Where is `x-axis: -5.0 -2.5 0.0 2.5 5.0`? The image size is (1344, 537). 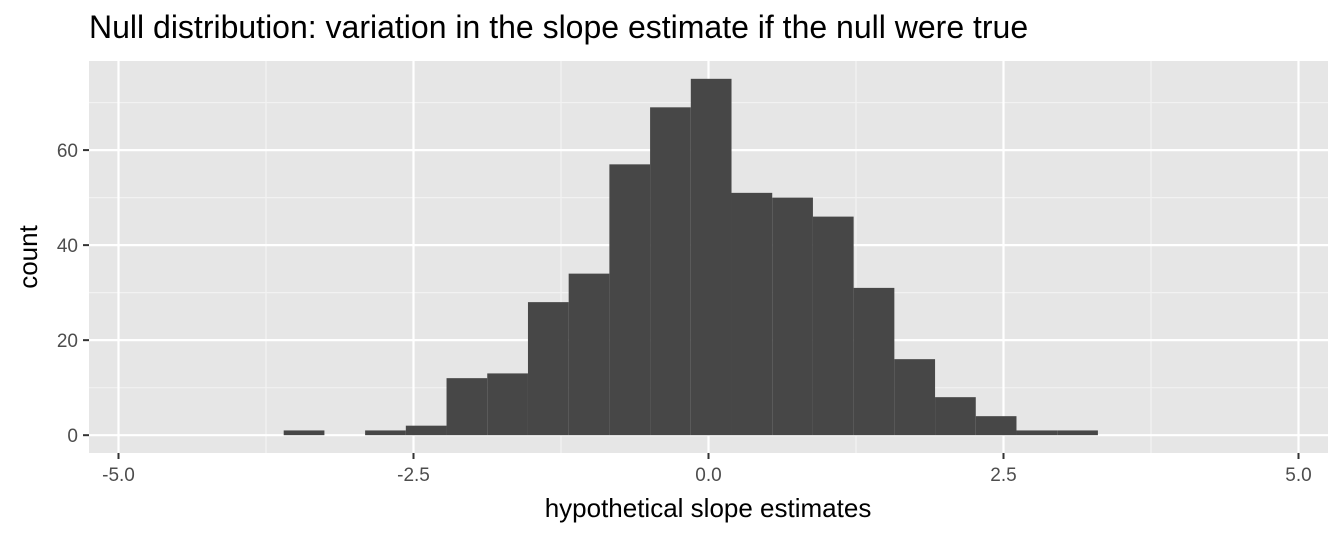 x-axis: -5.0 -2.5 0.0 2.5 5.0 is located at coordinates (707, 469).